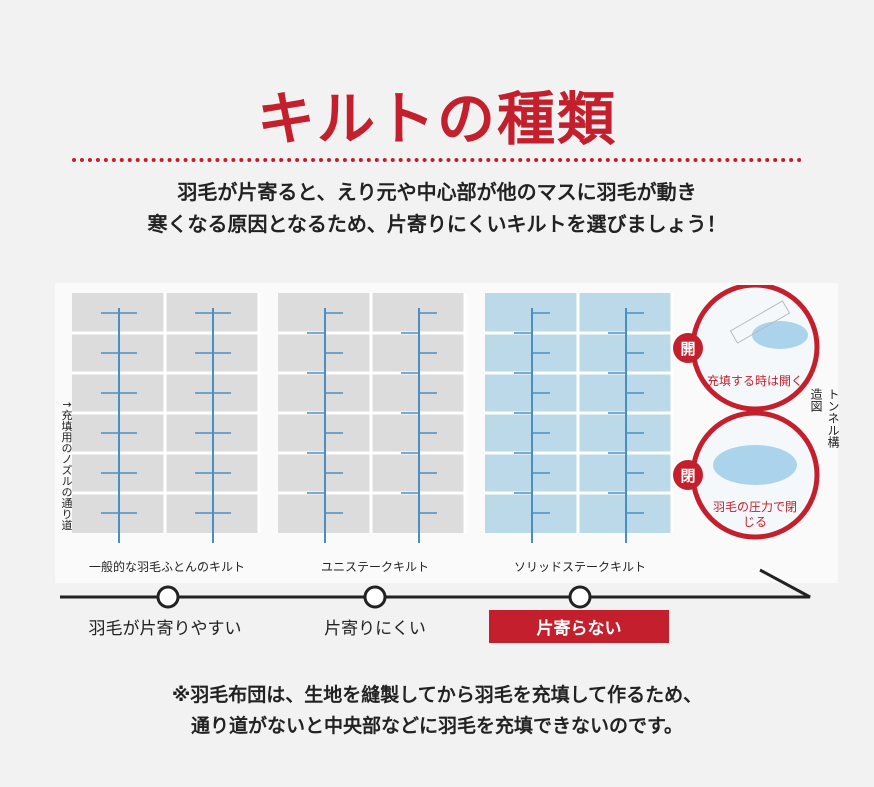 The image size is (874, 787). I want to click on rating-solid-stake: 片寄らない, so click(579, 626).